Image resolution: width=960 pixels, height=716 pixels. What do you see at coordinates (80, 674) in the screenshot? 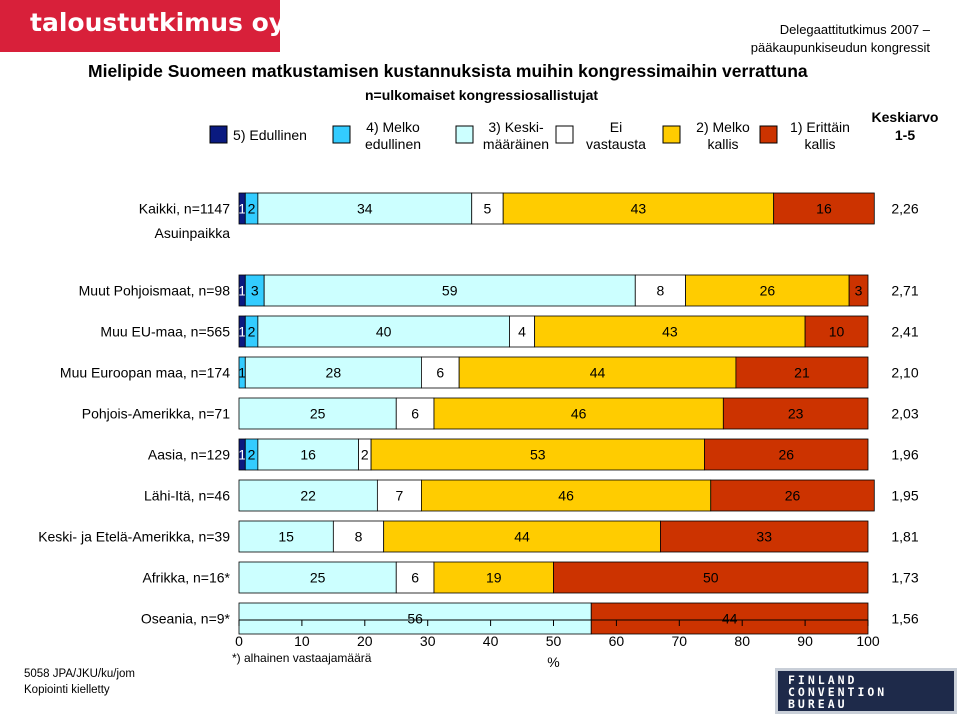
I see `report-code: 5058 JPA/JKU/ku/jom` at bounding box center [80, 674].